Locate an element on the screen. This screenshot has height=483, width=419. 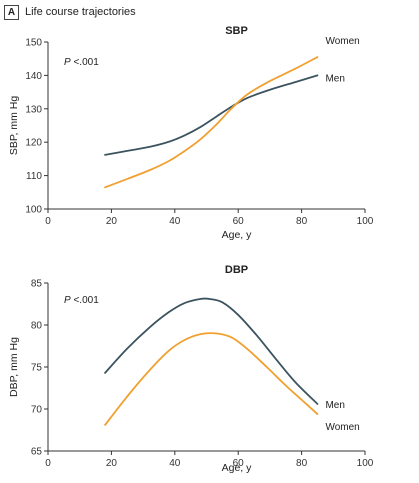
chart-dbp-y-tick-label: 85 is located at coordinates (37, 284).